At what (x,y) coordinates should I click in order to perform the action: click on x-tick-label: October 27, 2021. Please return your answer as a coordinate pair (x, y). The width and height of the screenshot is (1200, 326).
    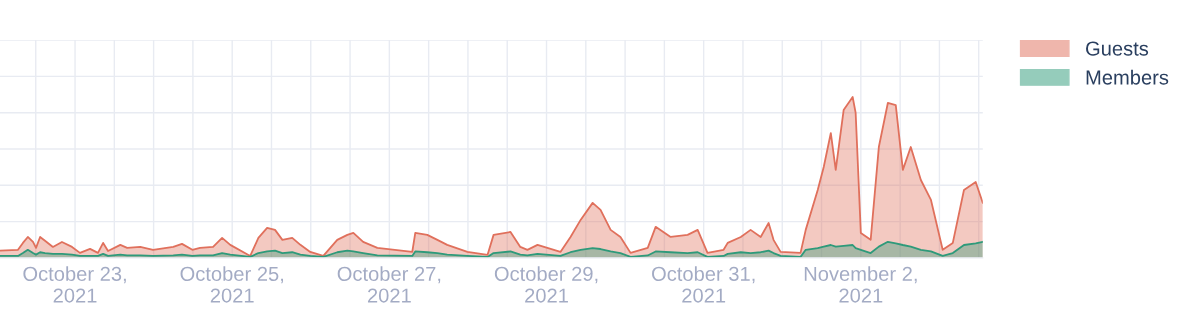
    Looking at the image, I should click on (389, 284).